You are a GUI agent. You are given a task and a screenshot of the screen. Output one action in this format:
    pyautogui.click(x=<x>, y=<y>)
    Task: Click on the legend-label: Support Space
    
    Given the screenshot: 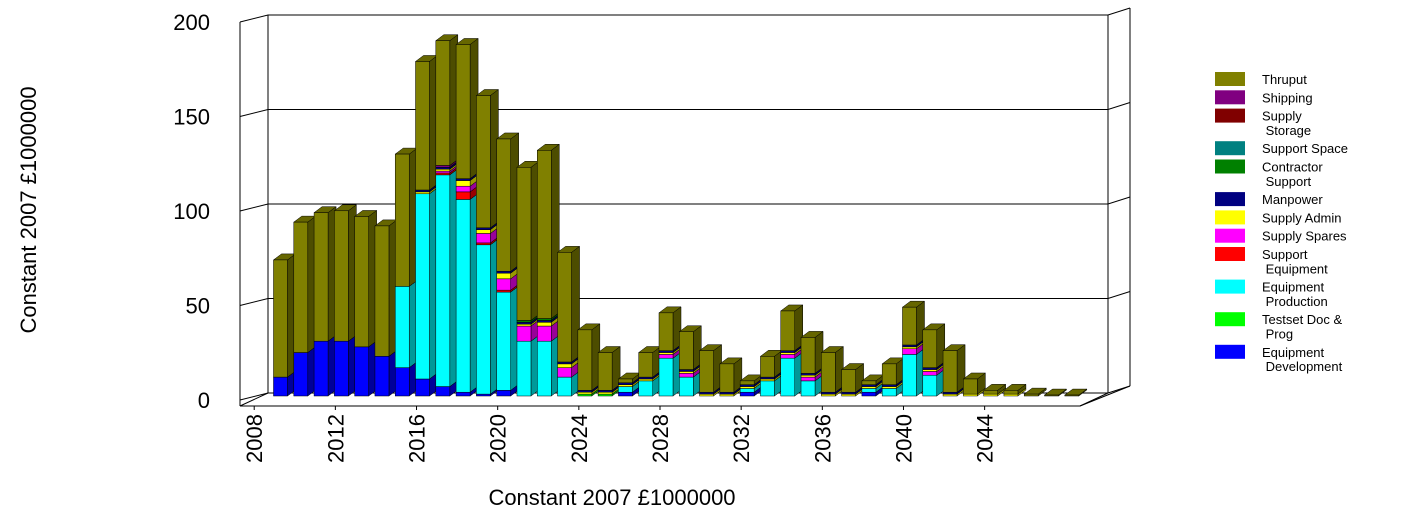 What is the action you would take?
    pyautogui.click(x=1305, y=148)
    